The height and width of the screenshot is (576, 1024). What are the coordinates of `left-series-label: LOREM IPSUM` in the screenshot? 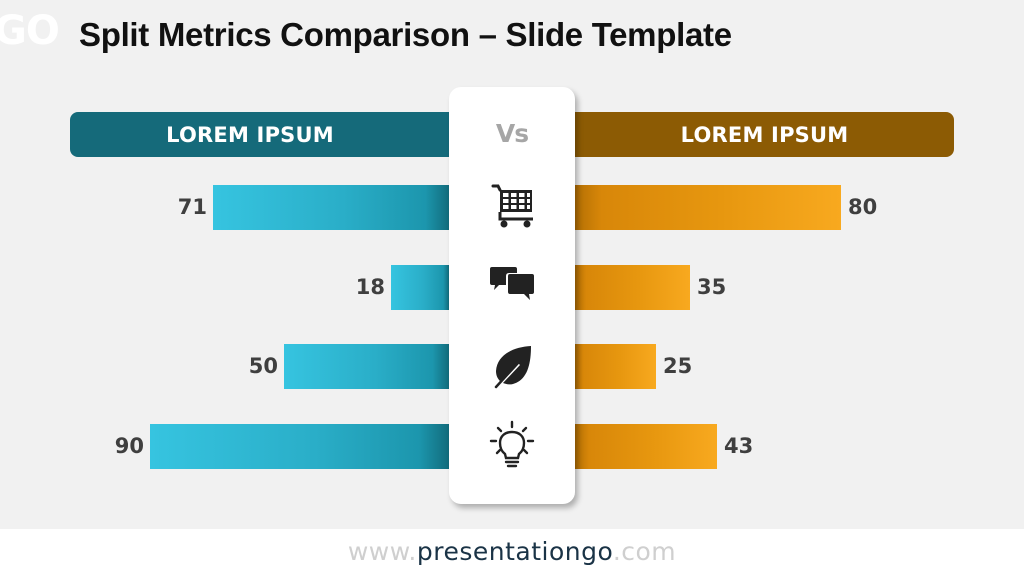 It's located at (250, 134).